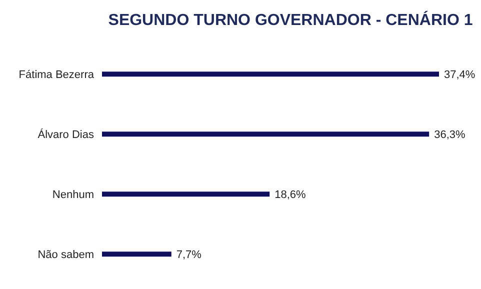 This screenshot has height=289, width=481. I want to click on y-tick-label: Fátima Bezerra, so click(56, 74).